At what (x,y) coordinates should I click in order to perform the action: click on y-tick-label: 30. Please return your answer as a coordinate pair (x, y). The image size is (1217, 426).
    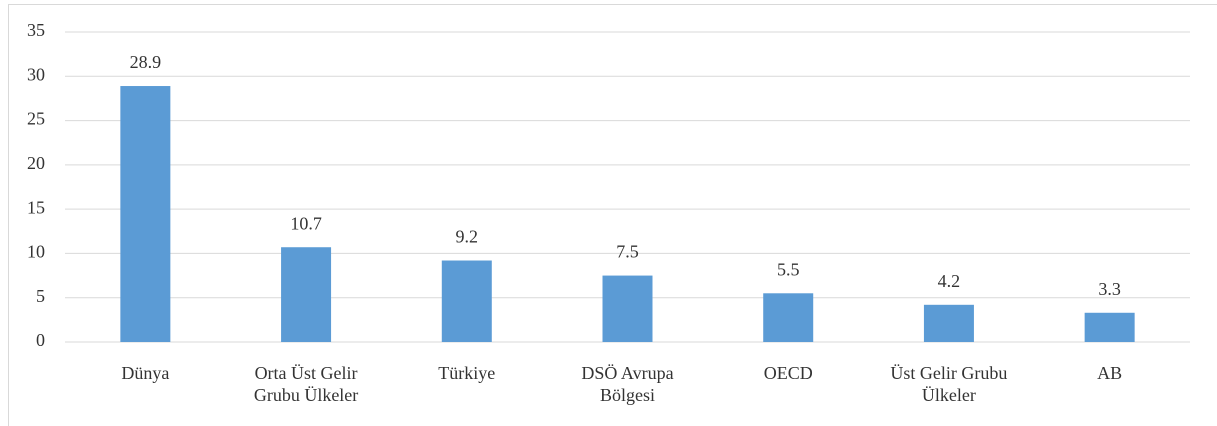
    Looking at the image, I should click on (36, 74).